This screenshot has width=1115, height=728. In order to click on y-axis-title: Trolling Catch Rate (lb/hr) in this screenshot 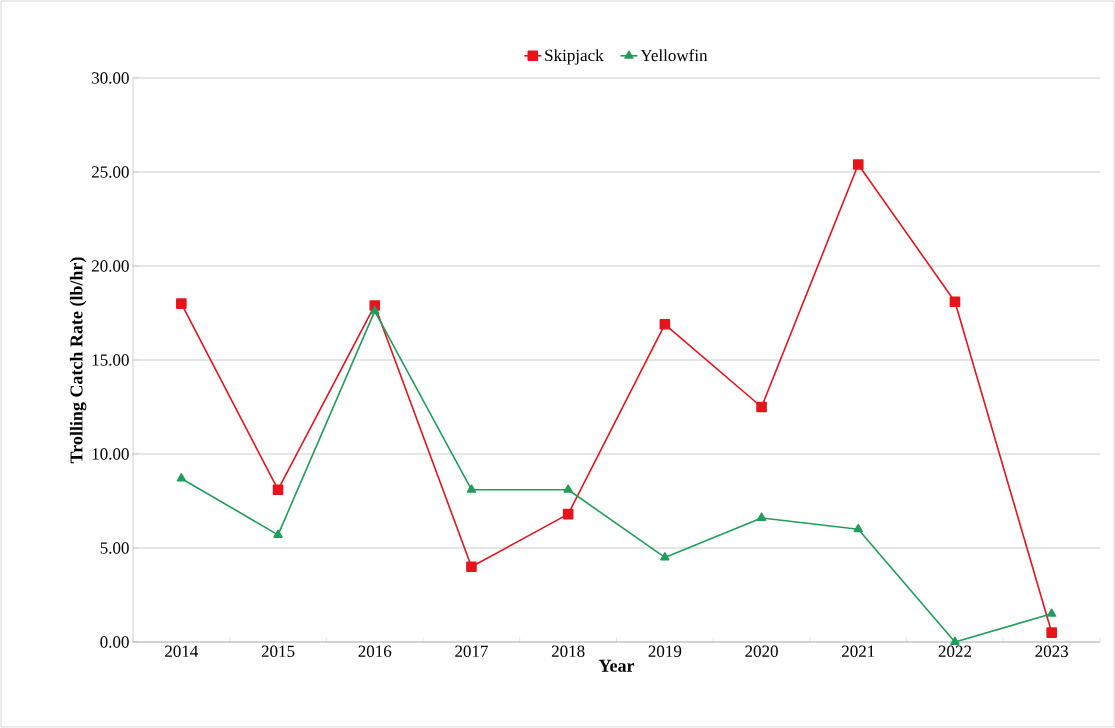, I will do `click(78, 360)`.